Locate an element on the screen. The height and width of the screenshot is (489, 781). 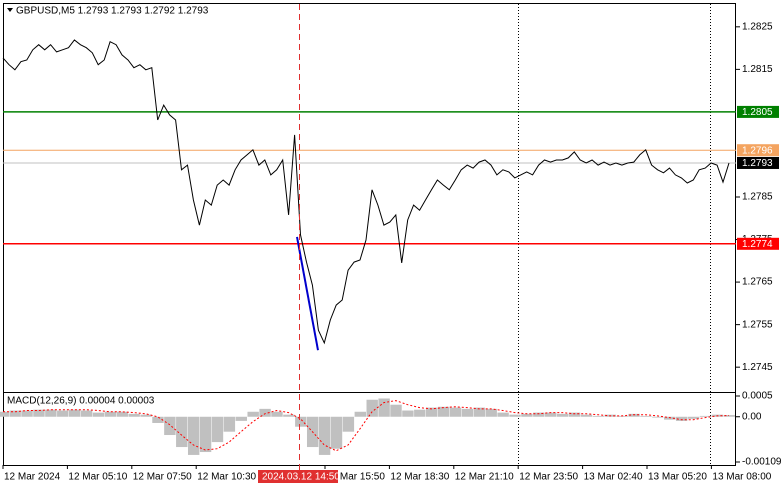
symbol-icon is located at coordinates (10, 10).